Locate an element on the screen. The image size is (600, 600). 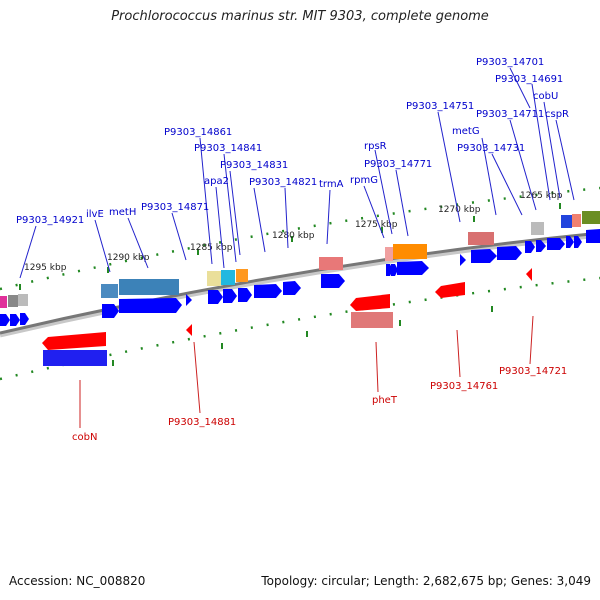
forward-label: cspR is located at coordinates (557, 114).